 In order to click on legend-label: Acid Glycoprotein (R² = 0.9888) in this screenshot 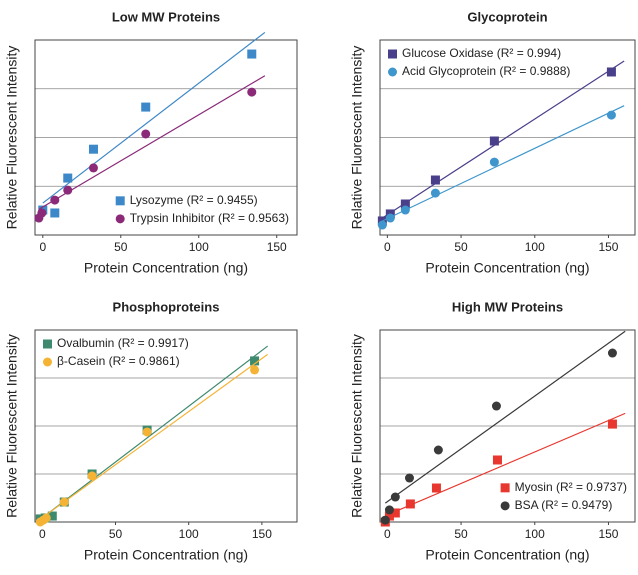, I will do `click(486, 71)`.